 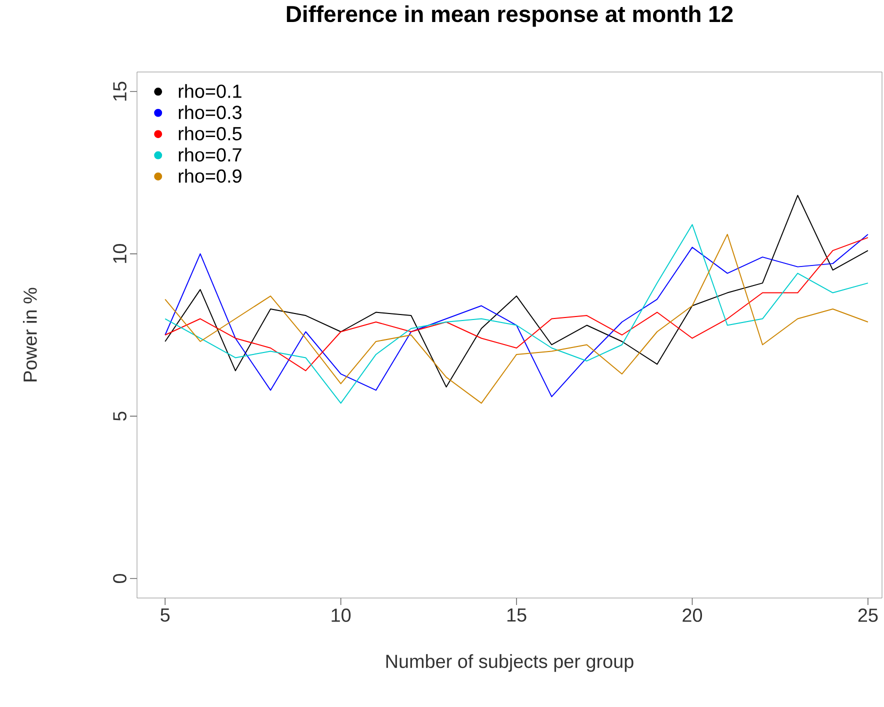 I want to click on y-tick-label: 10, so click(x=119, y=253).